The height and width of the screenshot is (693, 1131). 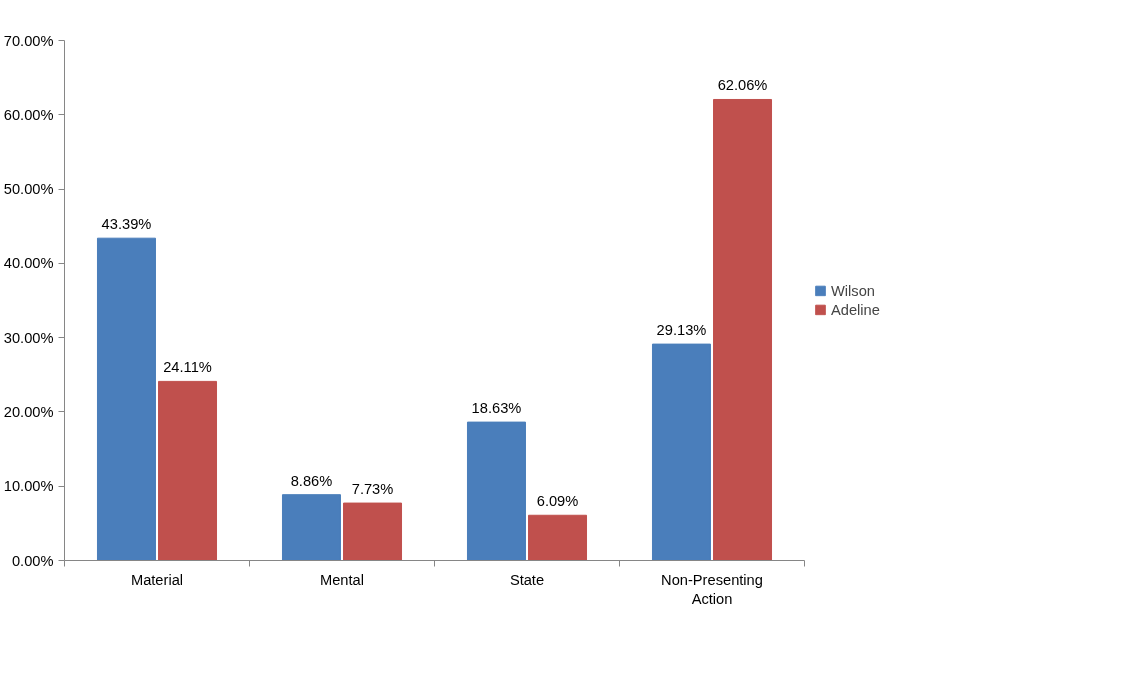 What do you see at coordinates (712, 589) in the screenshot?
I see `x-tick-label: Non-Presenting Action` at bounding box center [712, 589].